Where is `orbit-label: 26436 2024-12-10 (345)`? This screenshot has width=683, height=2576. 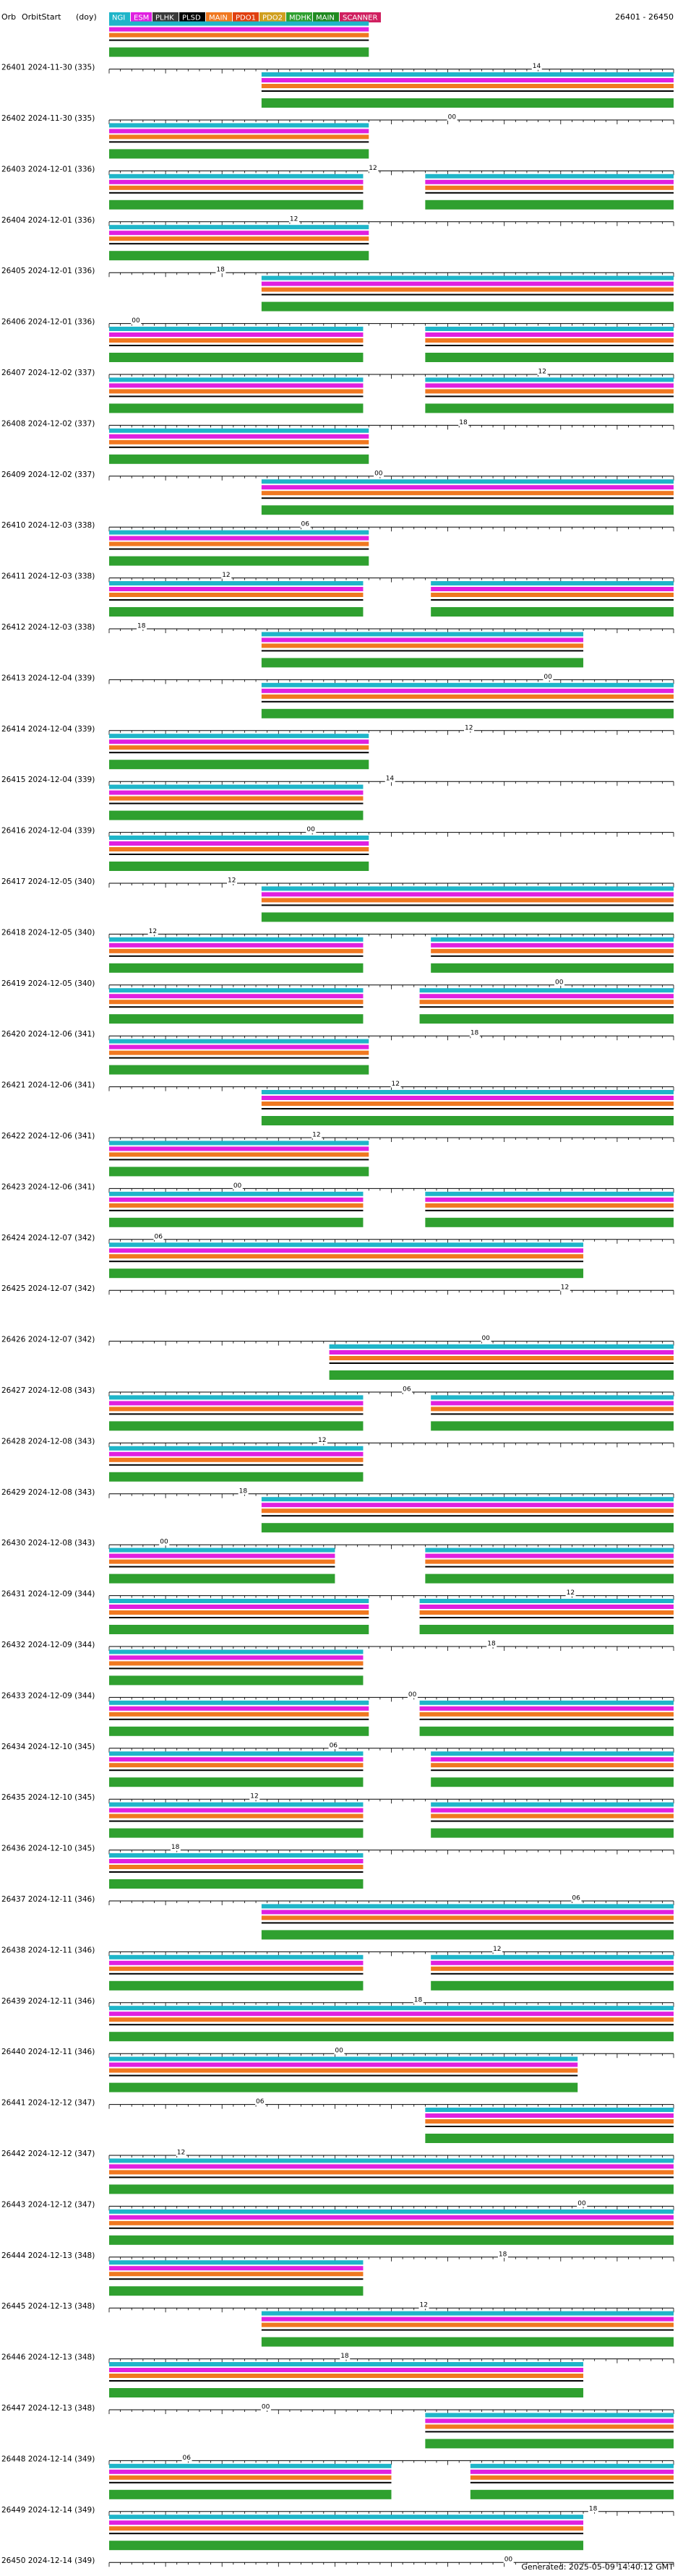
orbit-label: 26436 2024-12-10 (345) is located at coordinates (48, 1849).